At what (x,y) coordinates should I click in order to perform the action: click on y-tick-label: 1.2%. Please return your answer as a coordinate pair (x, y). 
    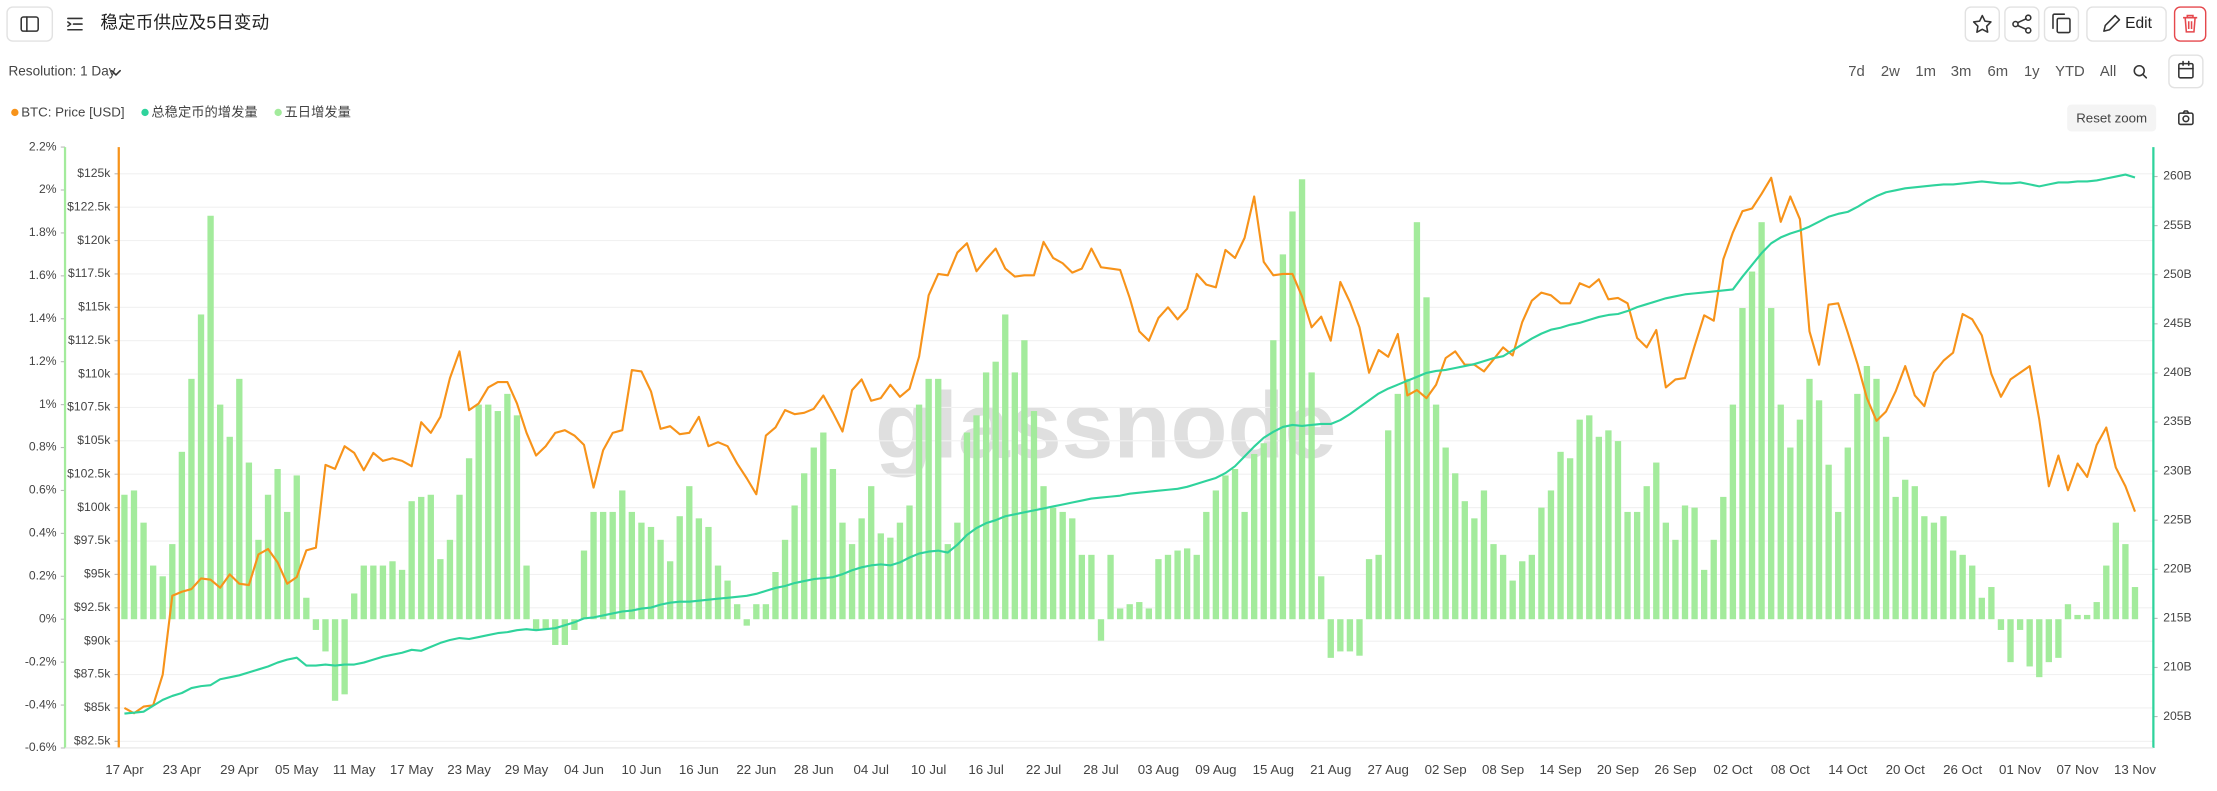
    Looking at the image, I should click on (43, 361).